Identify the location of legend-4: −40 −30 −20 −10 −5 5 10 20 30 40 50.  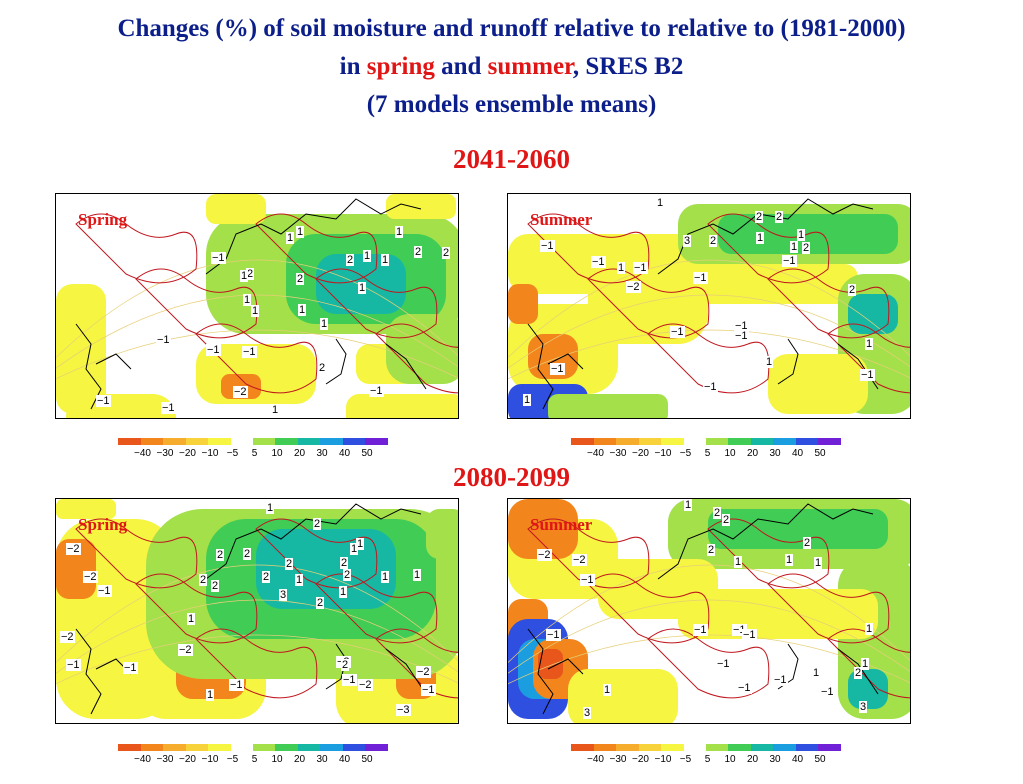
(721, 764).